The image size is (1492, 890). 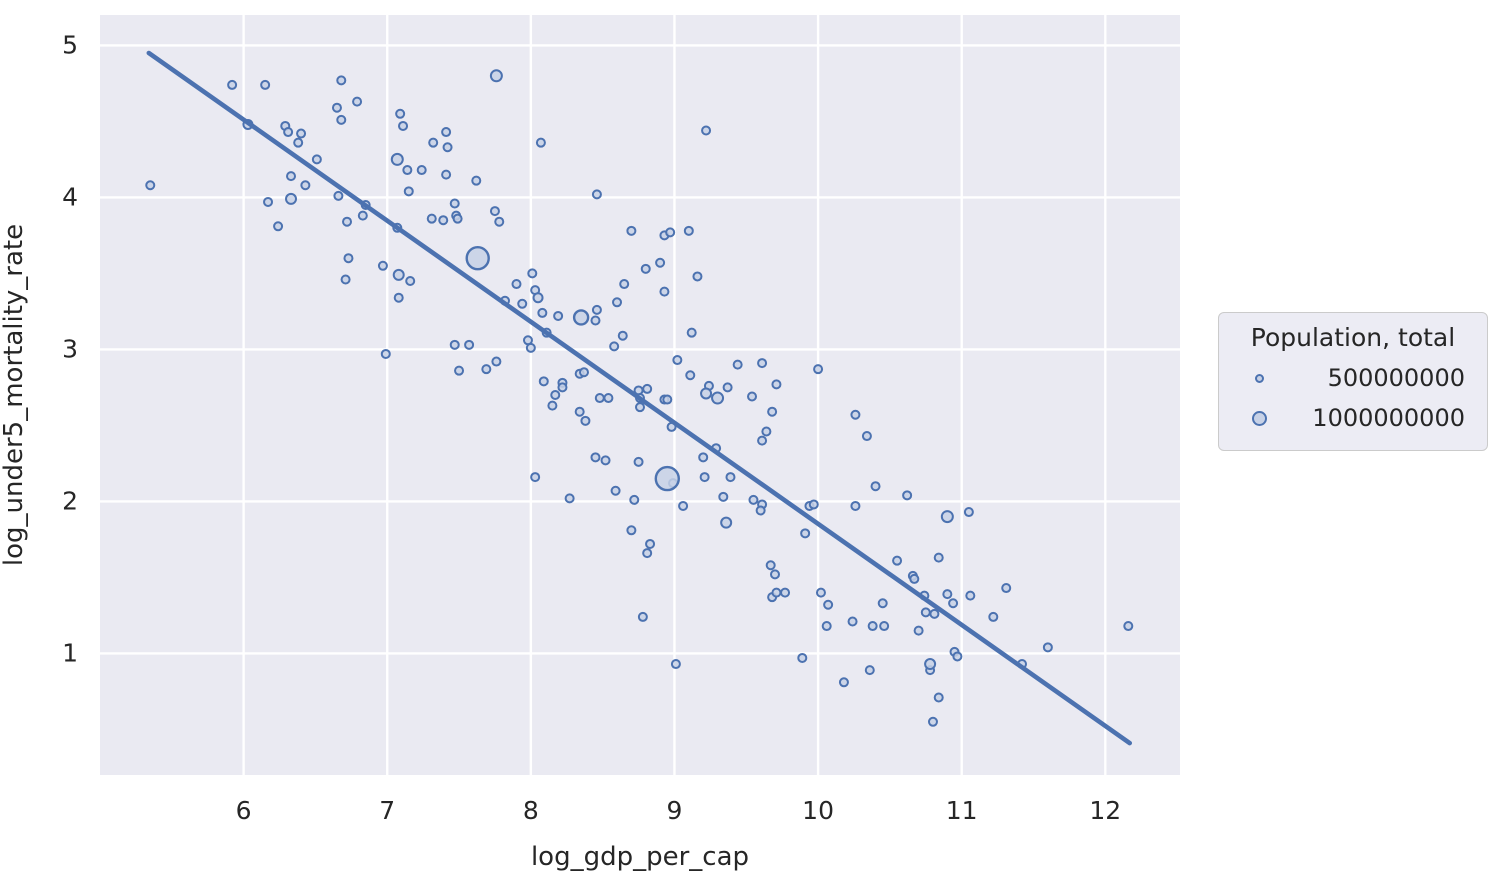 What do you see at coordinates (1259, 378) in the screenshot?
I see `legend-marker-small-icon` at bounding box center [1259, 378].